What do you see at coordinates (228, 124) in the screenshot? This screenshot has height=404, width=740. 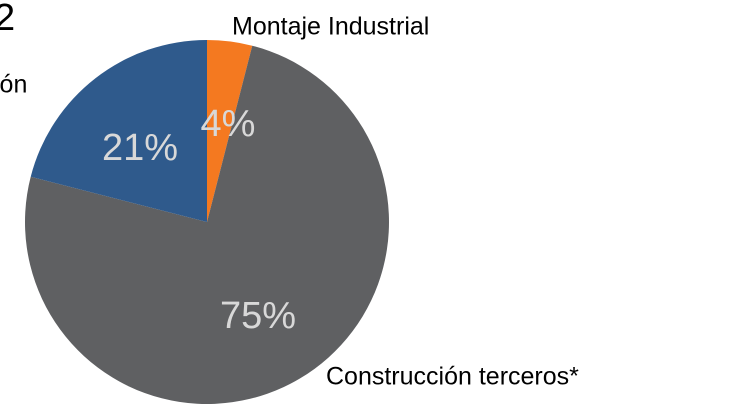 I see `value-label: 4%` at bounding box center [228, 124].